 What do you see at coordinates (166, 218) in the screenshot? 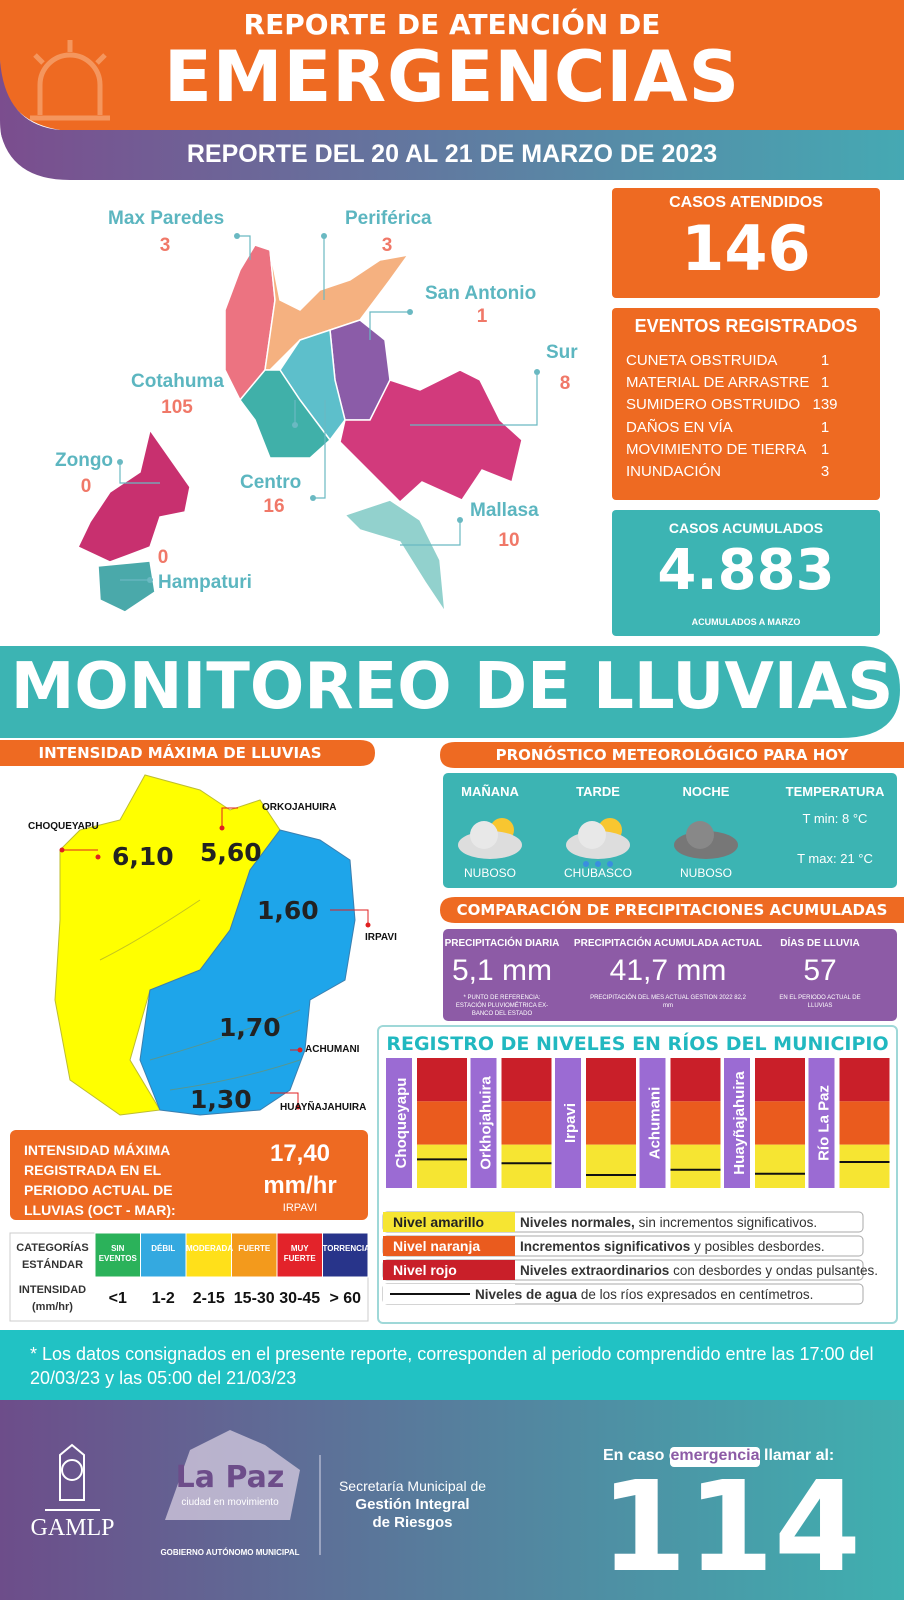
I see `district-name: Max Paredes` at bounding box center [166, 218].